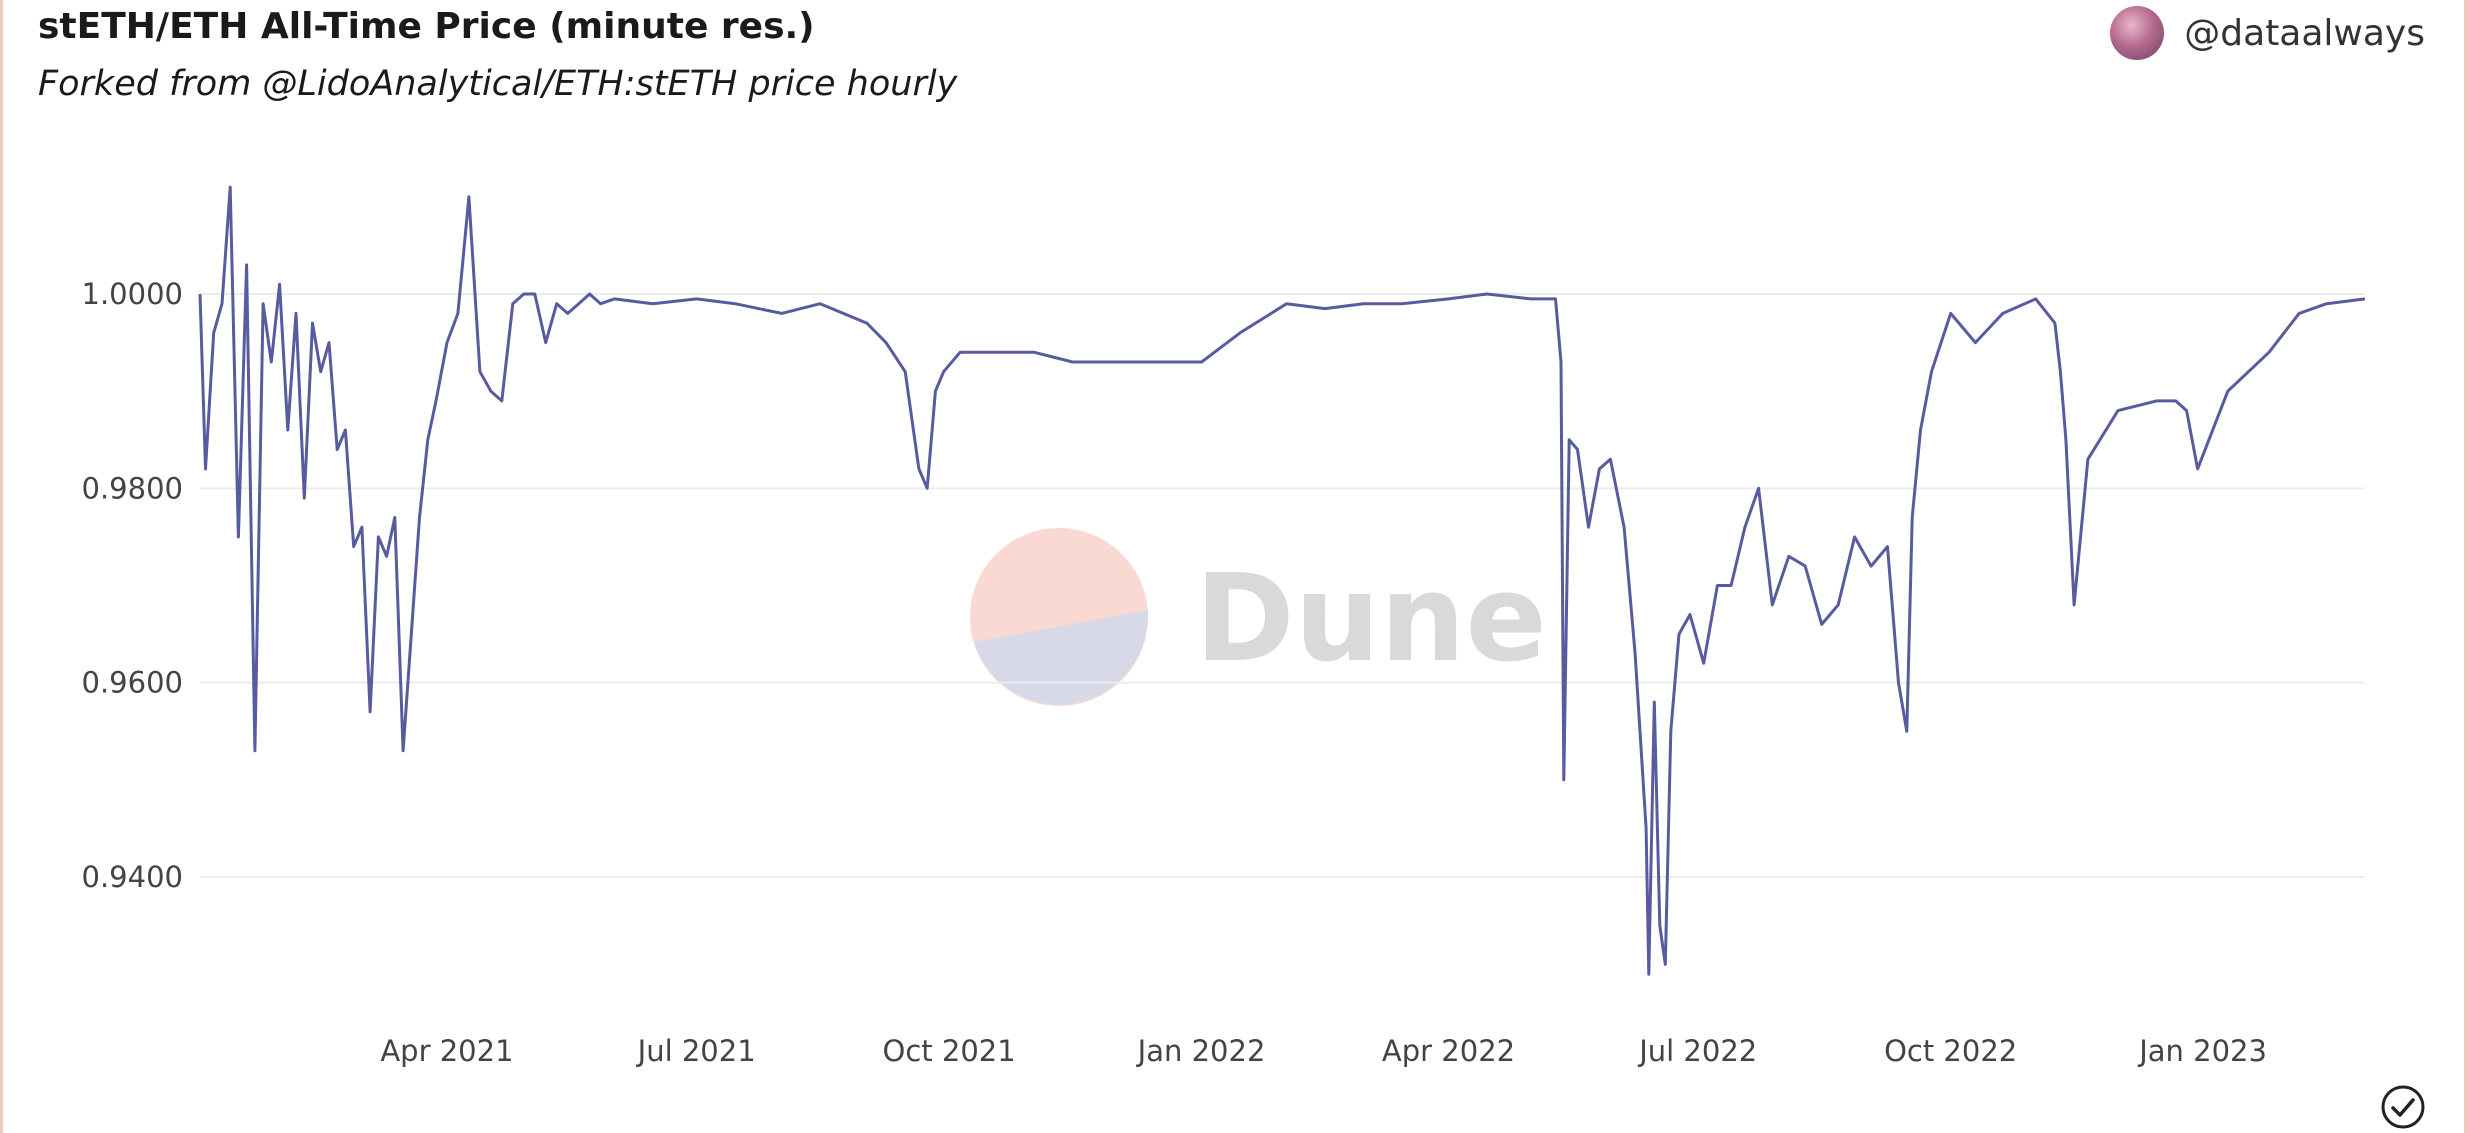  Describe the element at coordinates (696, 1051) in the screenshot. I see `x-tick-label: Jul 2021` at that location.